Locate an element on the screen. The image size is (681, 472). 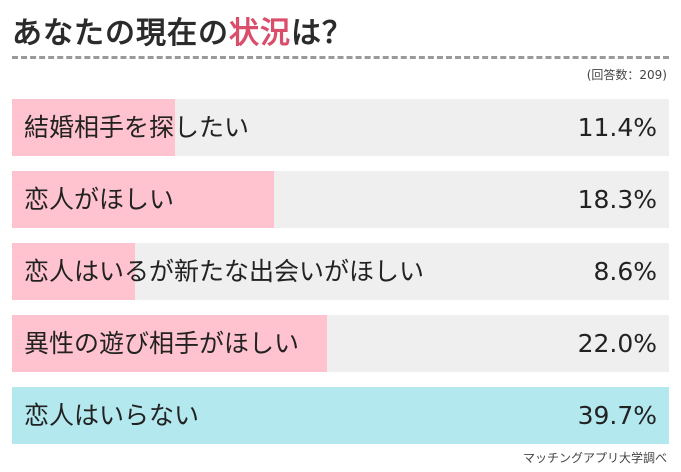
bar-value-label: 22.0% is located at coordinates (617, 343).